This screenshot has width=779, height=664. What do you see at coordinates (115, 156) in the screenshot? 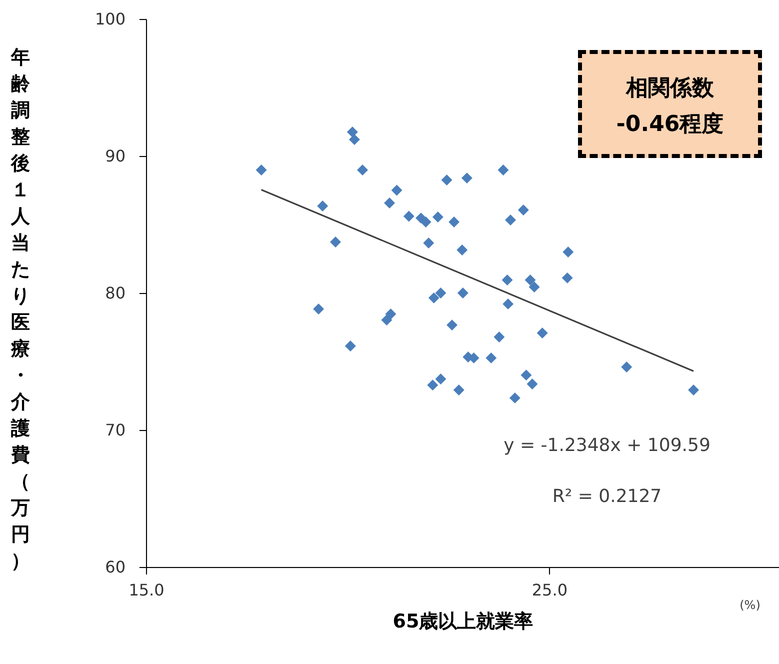
I see `y-tick-label: 90` at bounding box center [115, 156].